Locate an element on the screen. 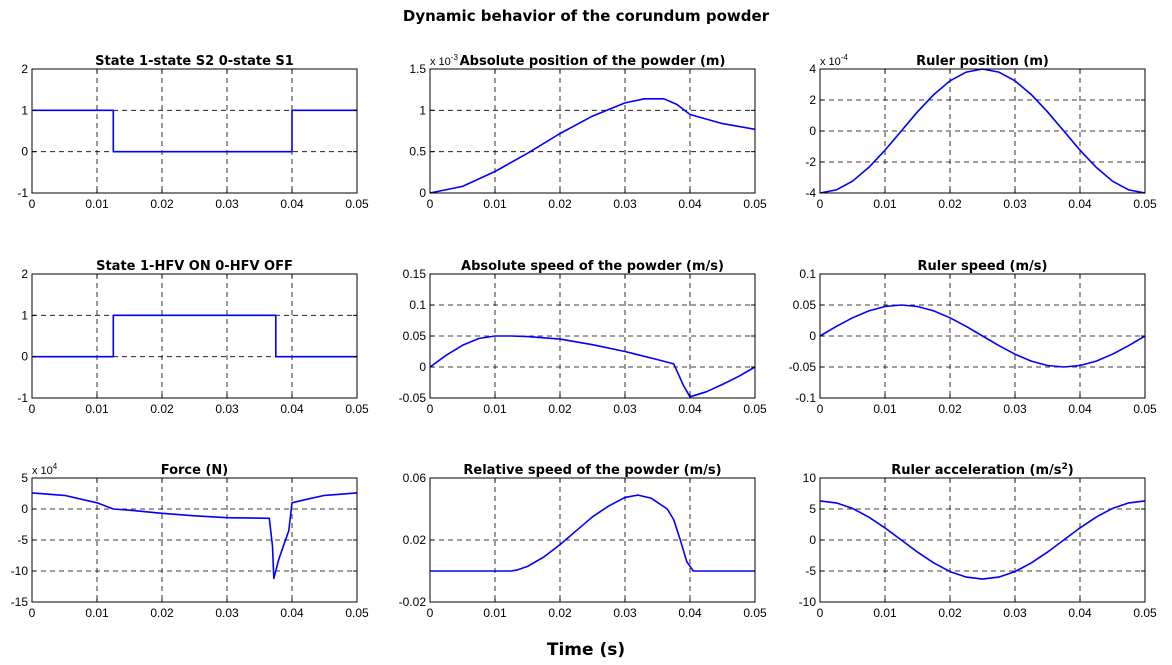  y-tick-label: -0.1 is located at coordinates (805, 398).